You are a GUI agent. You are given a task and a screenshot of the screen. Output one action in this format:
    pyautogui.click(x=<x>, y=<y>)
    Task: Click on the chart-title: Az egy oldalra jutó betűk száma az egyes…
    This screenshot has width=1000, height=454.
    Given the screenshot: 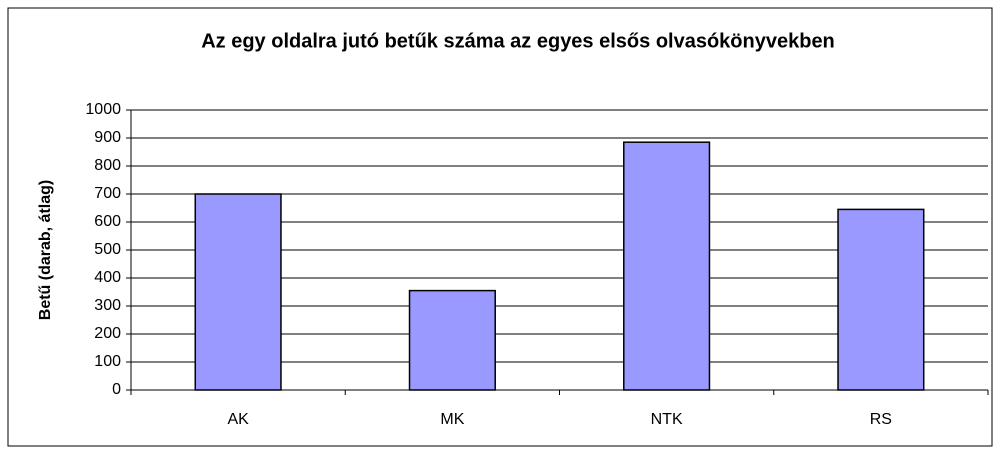 What is the action you would take?
    pyautogui.click(x=518, y=41)
    